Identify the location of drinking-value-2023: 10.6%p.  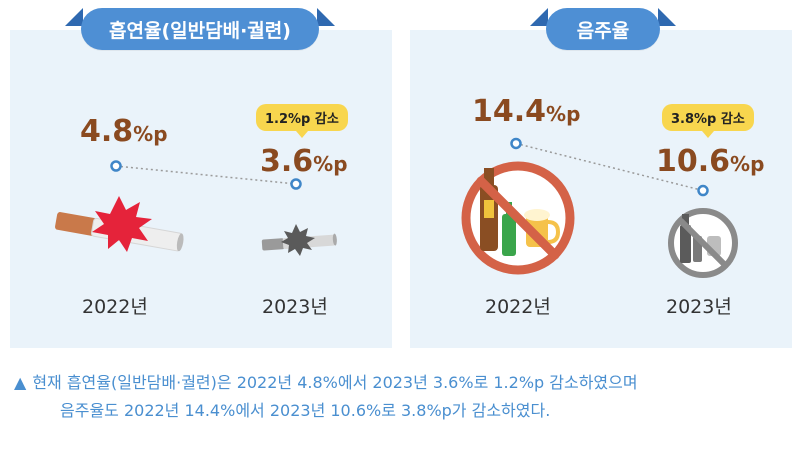
(710, 162).